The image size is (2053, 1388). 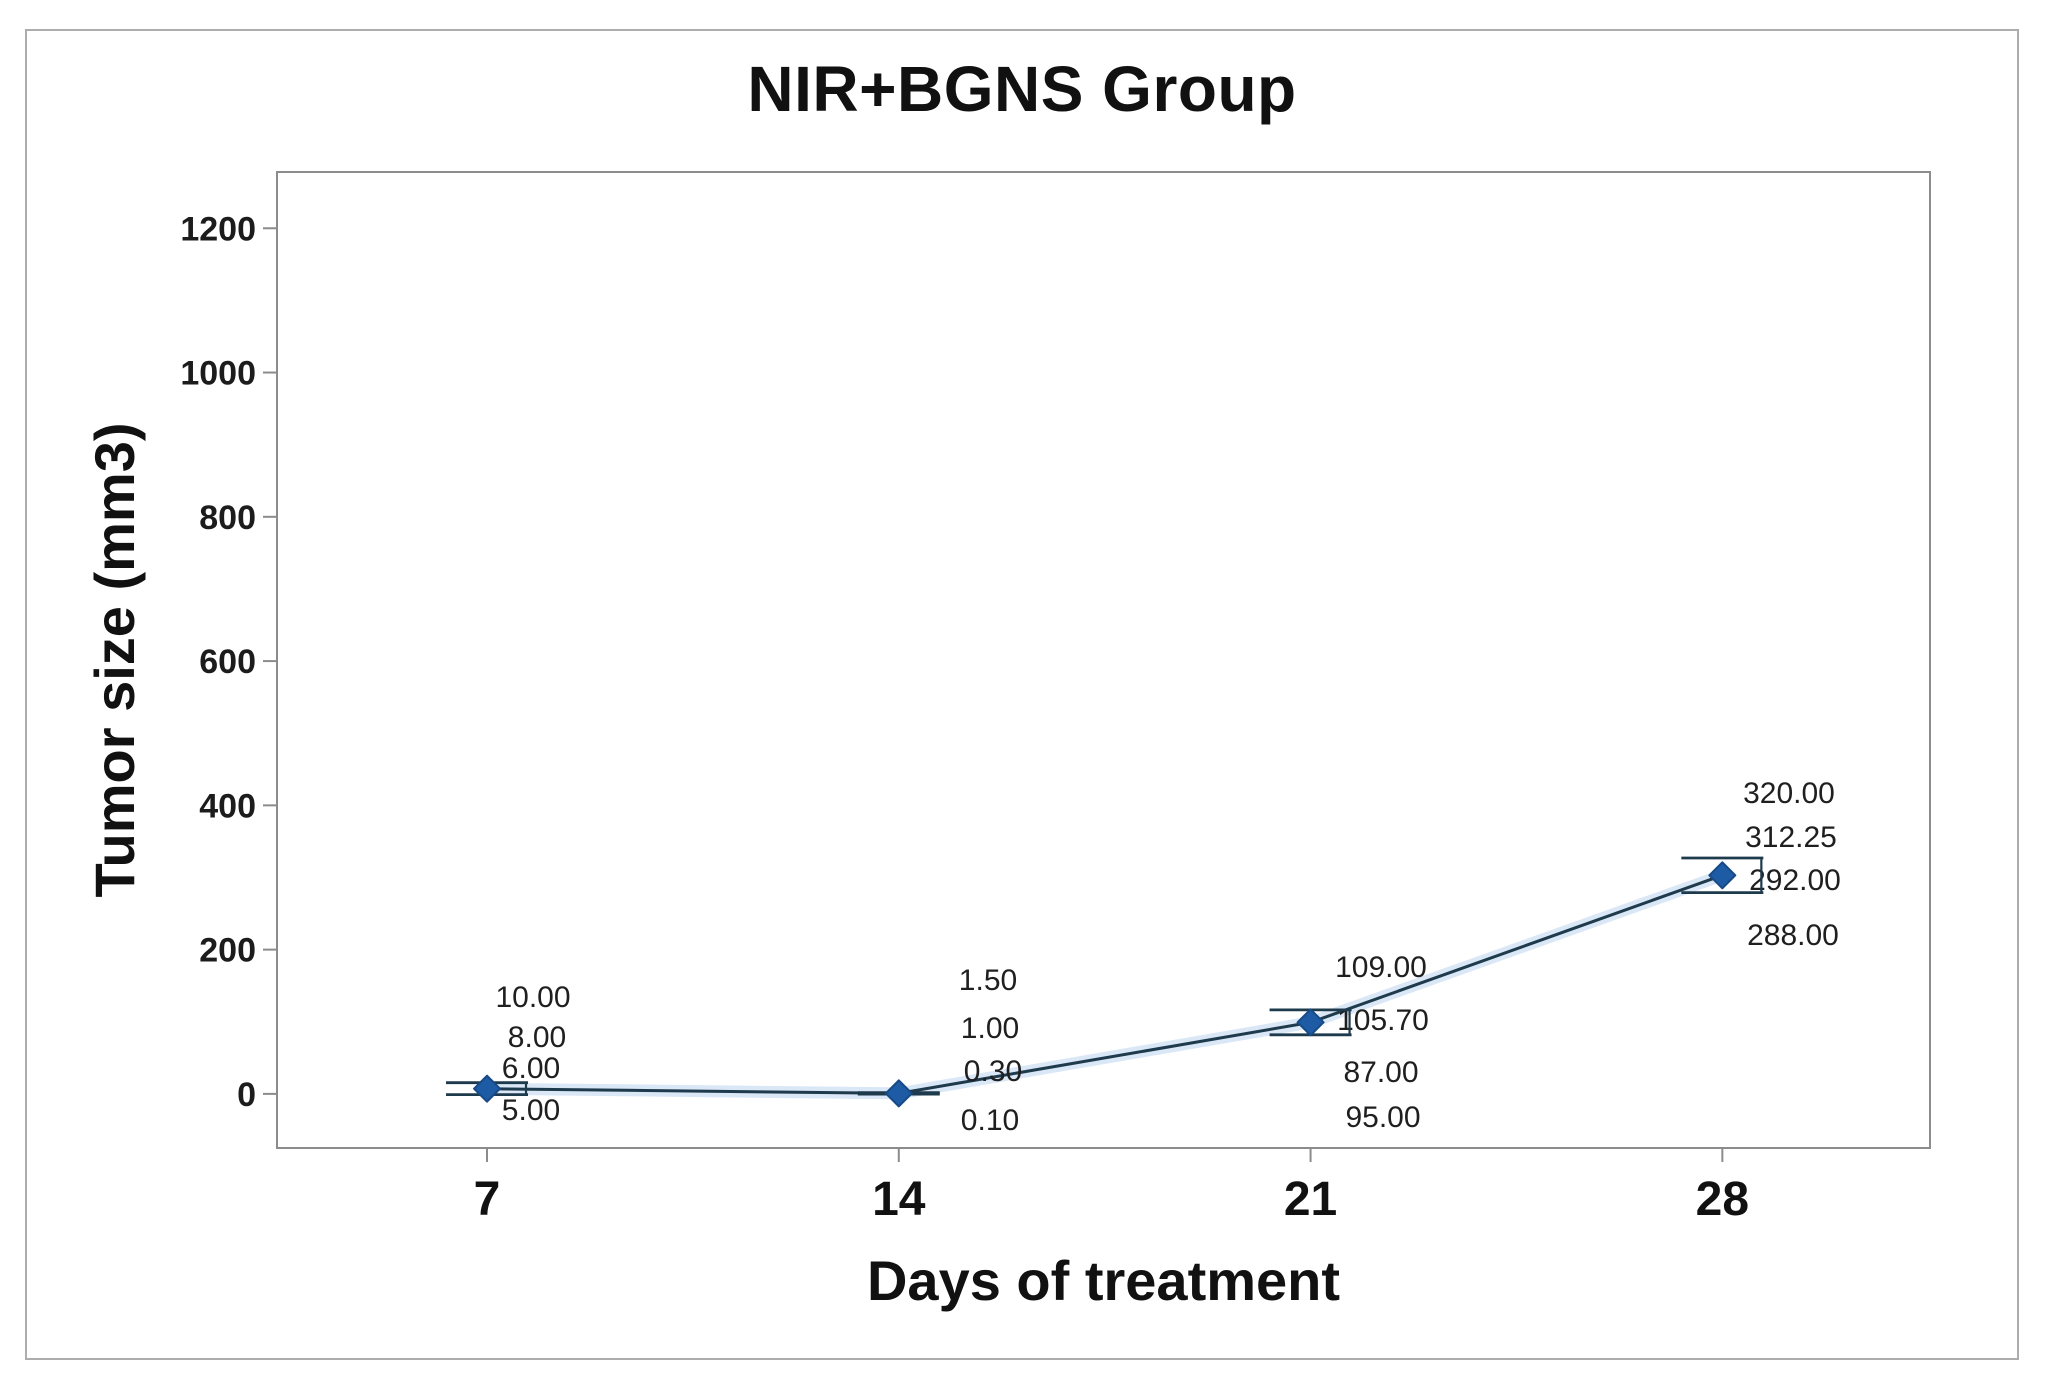 I want to click on point-annotation: 8.00, so click(x=537, y=1037).